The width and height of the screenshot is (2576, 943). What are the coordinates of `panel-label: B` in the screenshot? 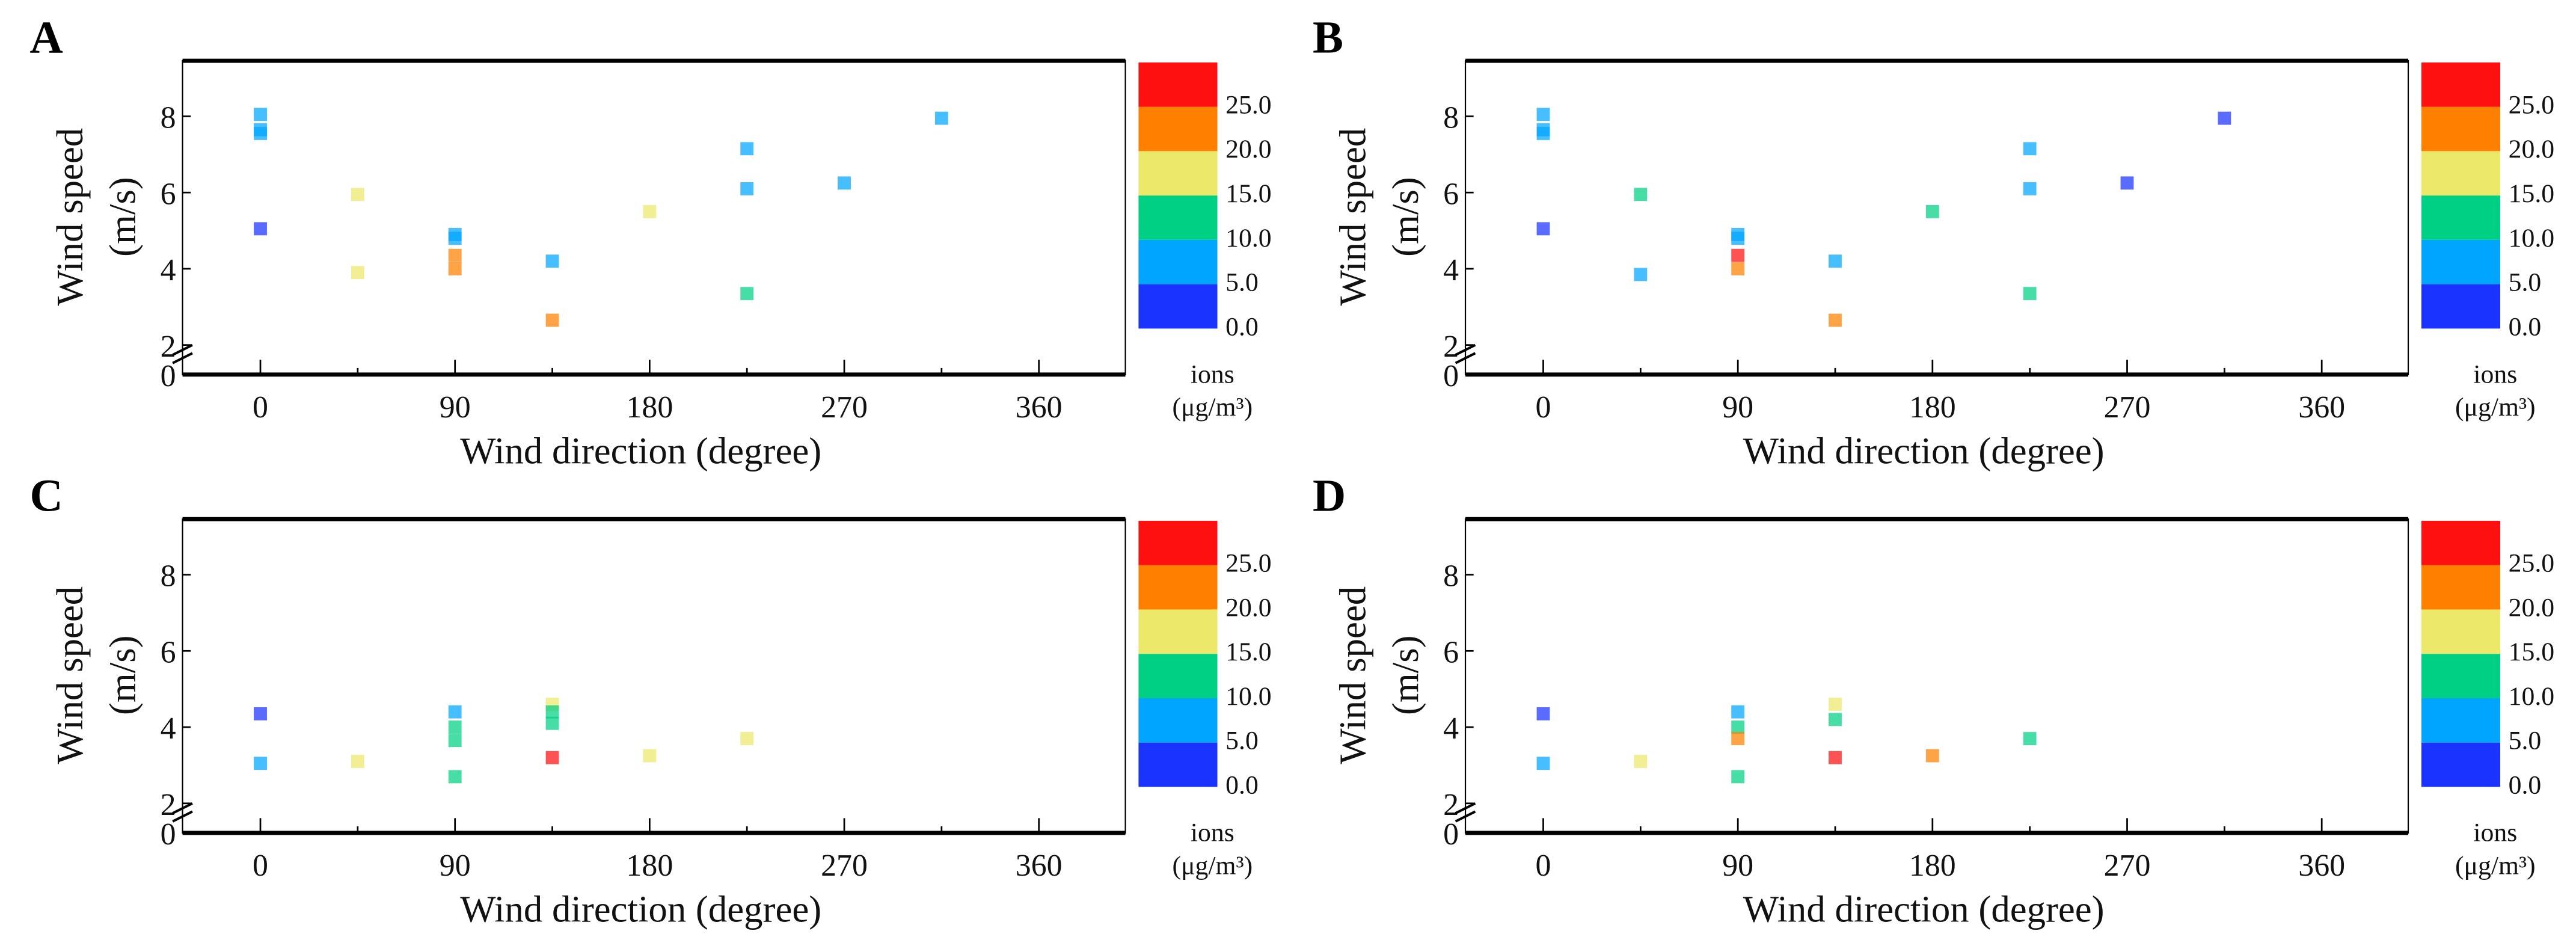 It's located at (1328, 37).